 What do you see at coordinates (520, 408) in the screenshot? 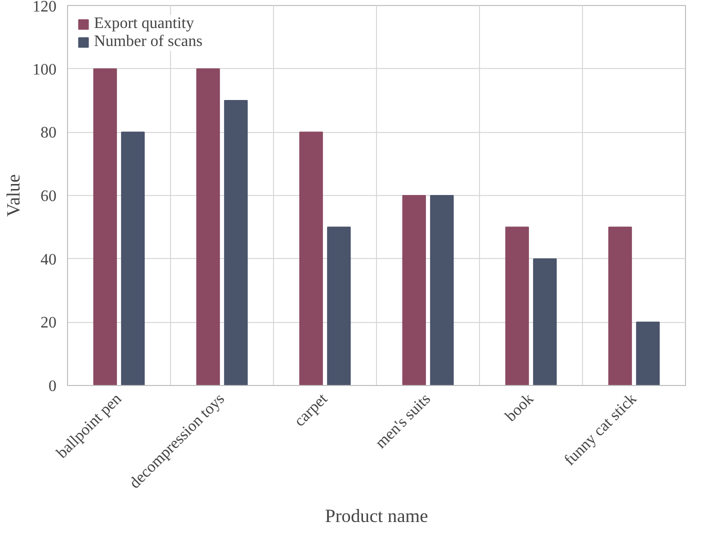
I see `x-tick-label: book` at bounding box center [520, 408].